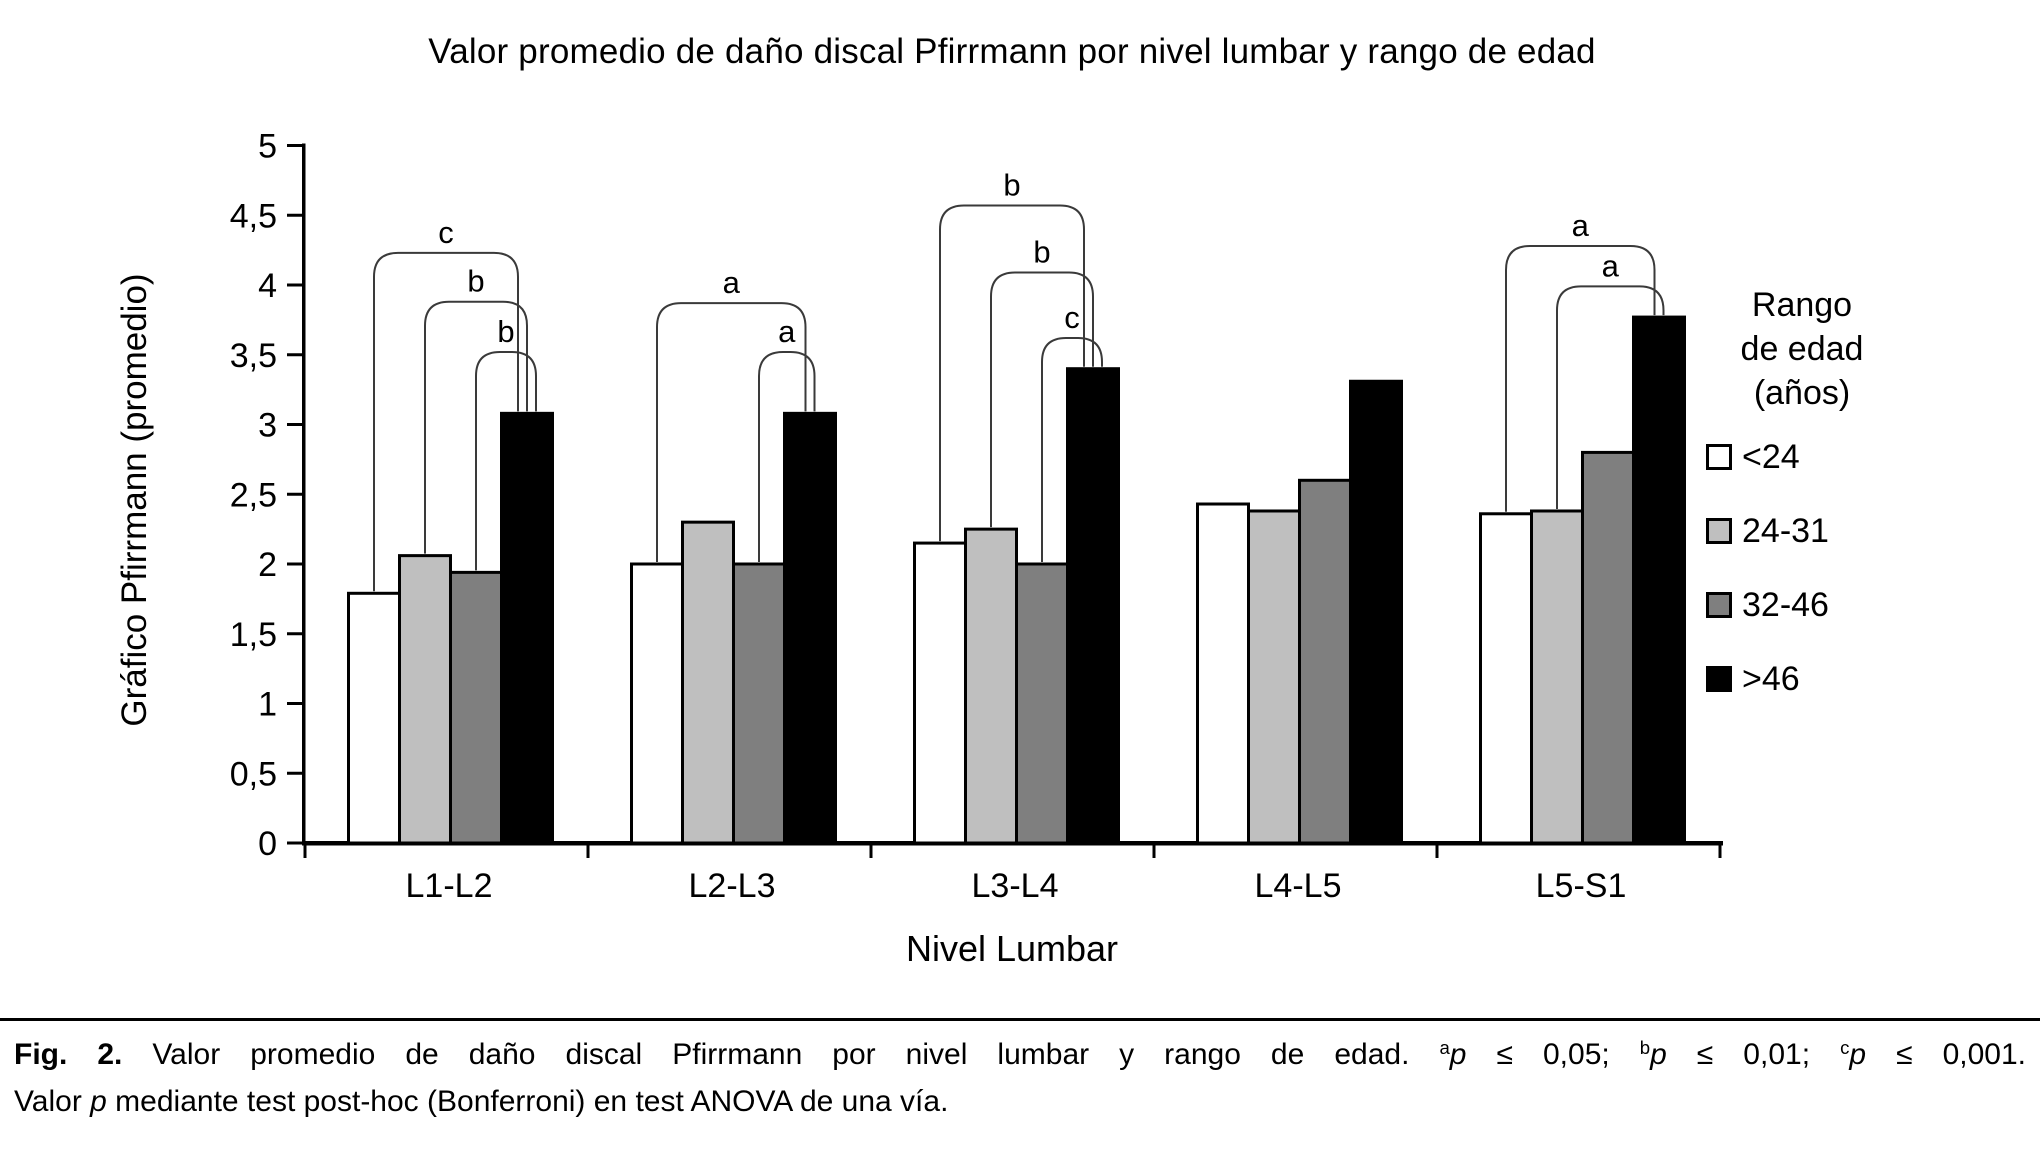 The height and width of the screenshot is (1164, 2040). I want to click on bar-L2-L3-<24, so click(657, 703).